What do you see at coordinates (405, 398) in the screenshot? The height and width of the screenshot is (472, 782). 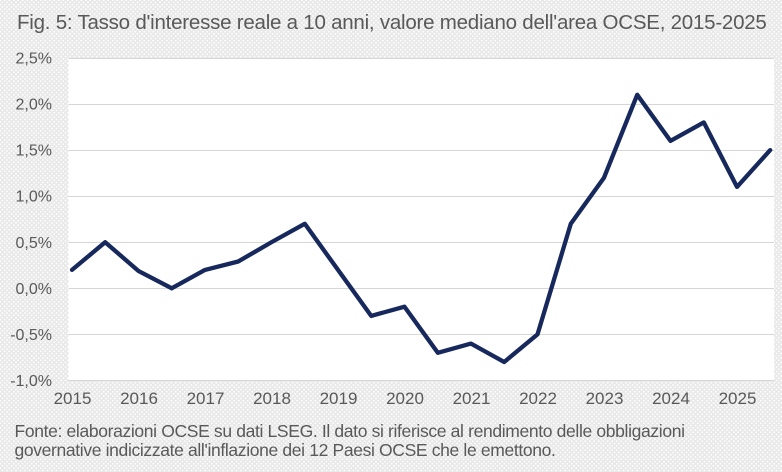 I see `svg-text: 2020` at bounding box center [405, 398].